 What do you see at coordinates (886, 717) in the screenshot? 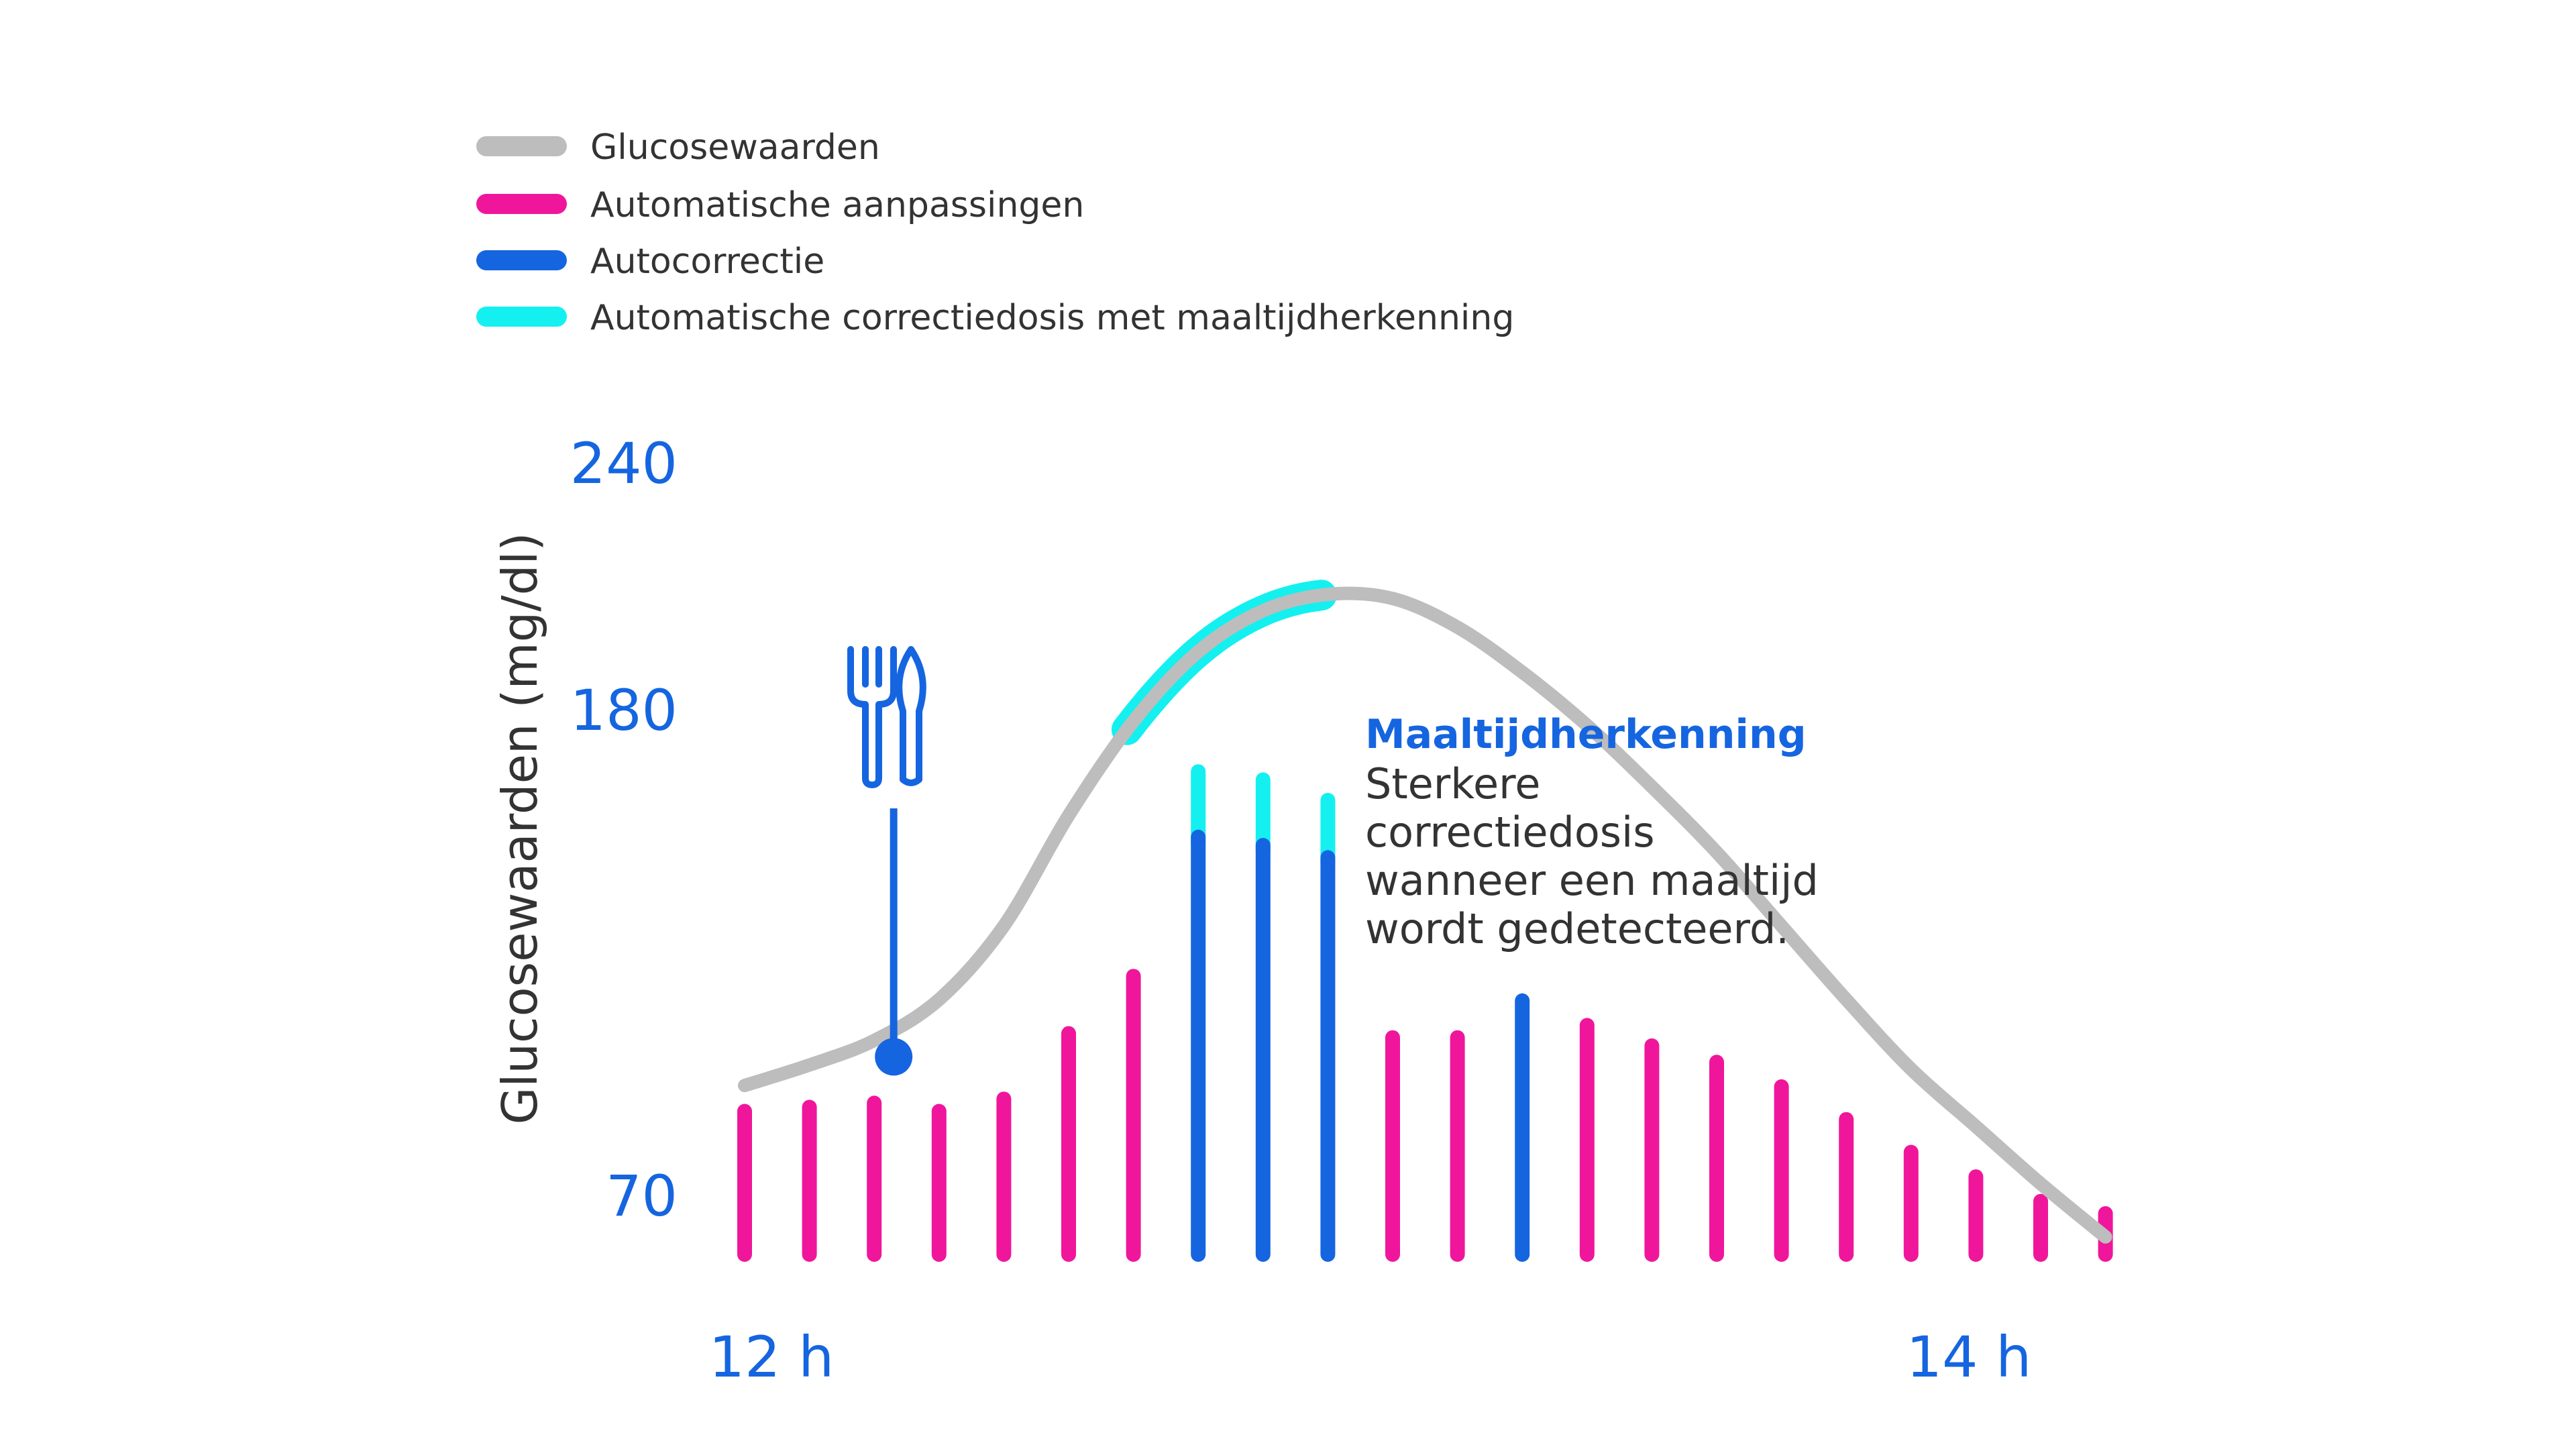
I see `fork-spoon-icon` at bounding box center [886, 717].